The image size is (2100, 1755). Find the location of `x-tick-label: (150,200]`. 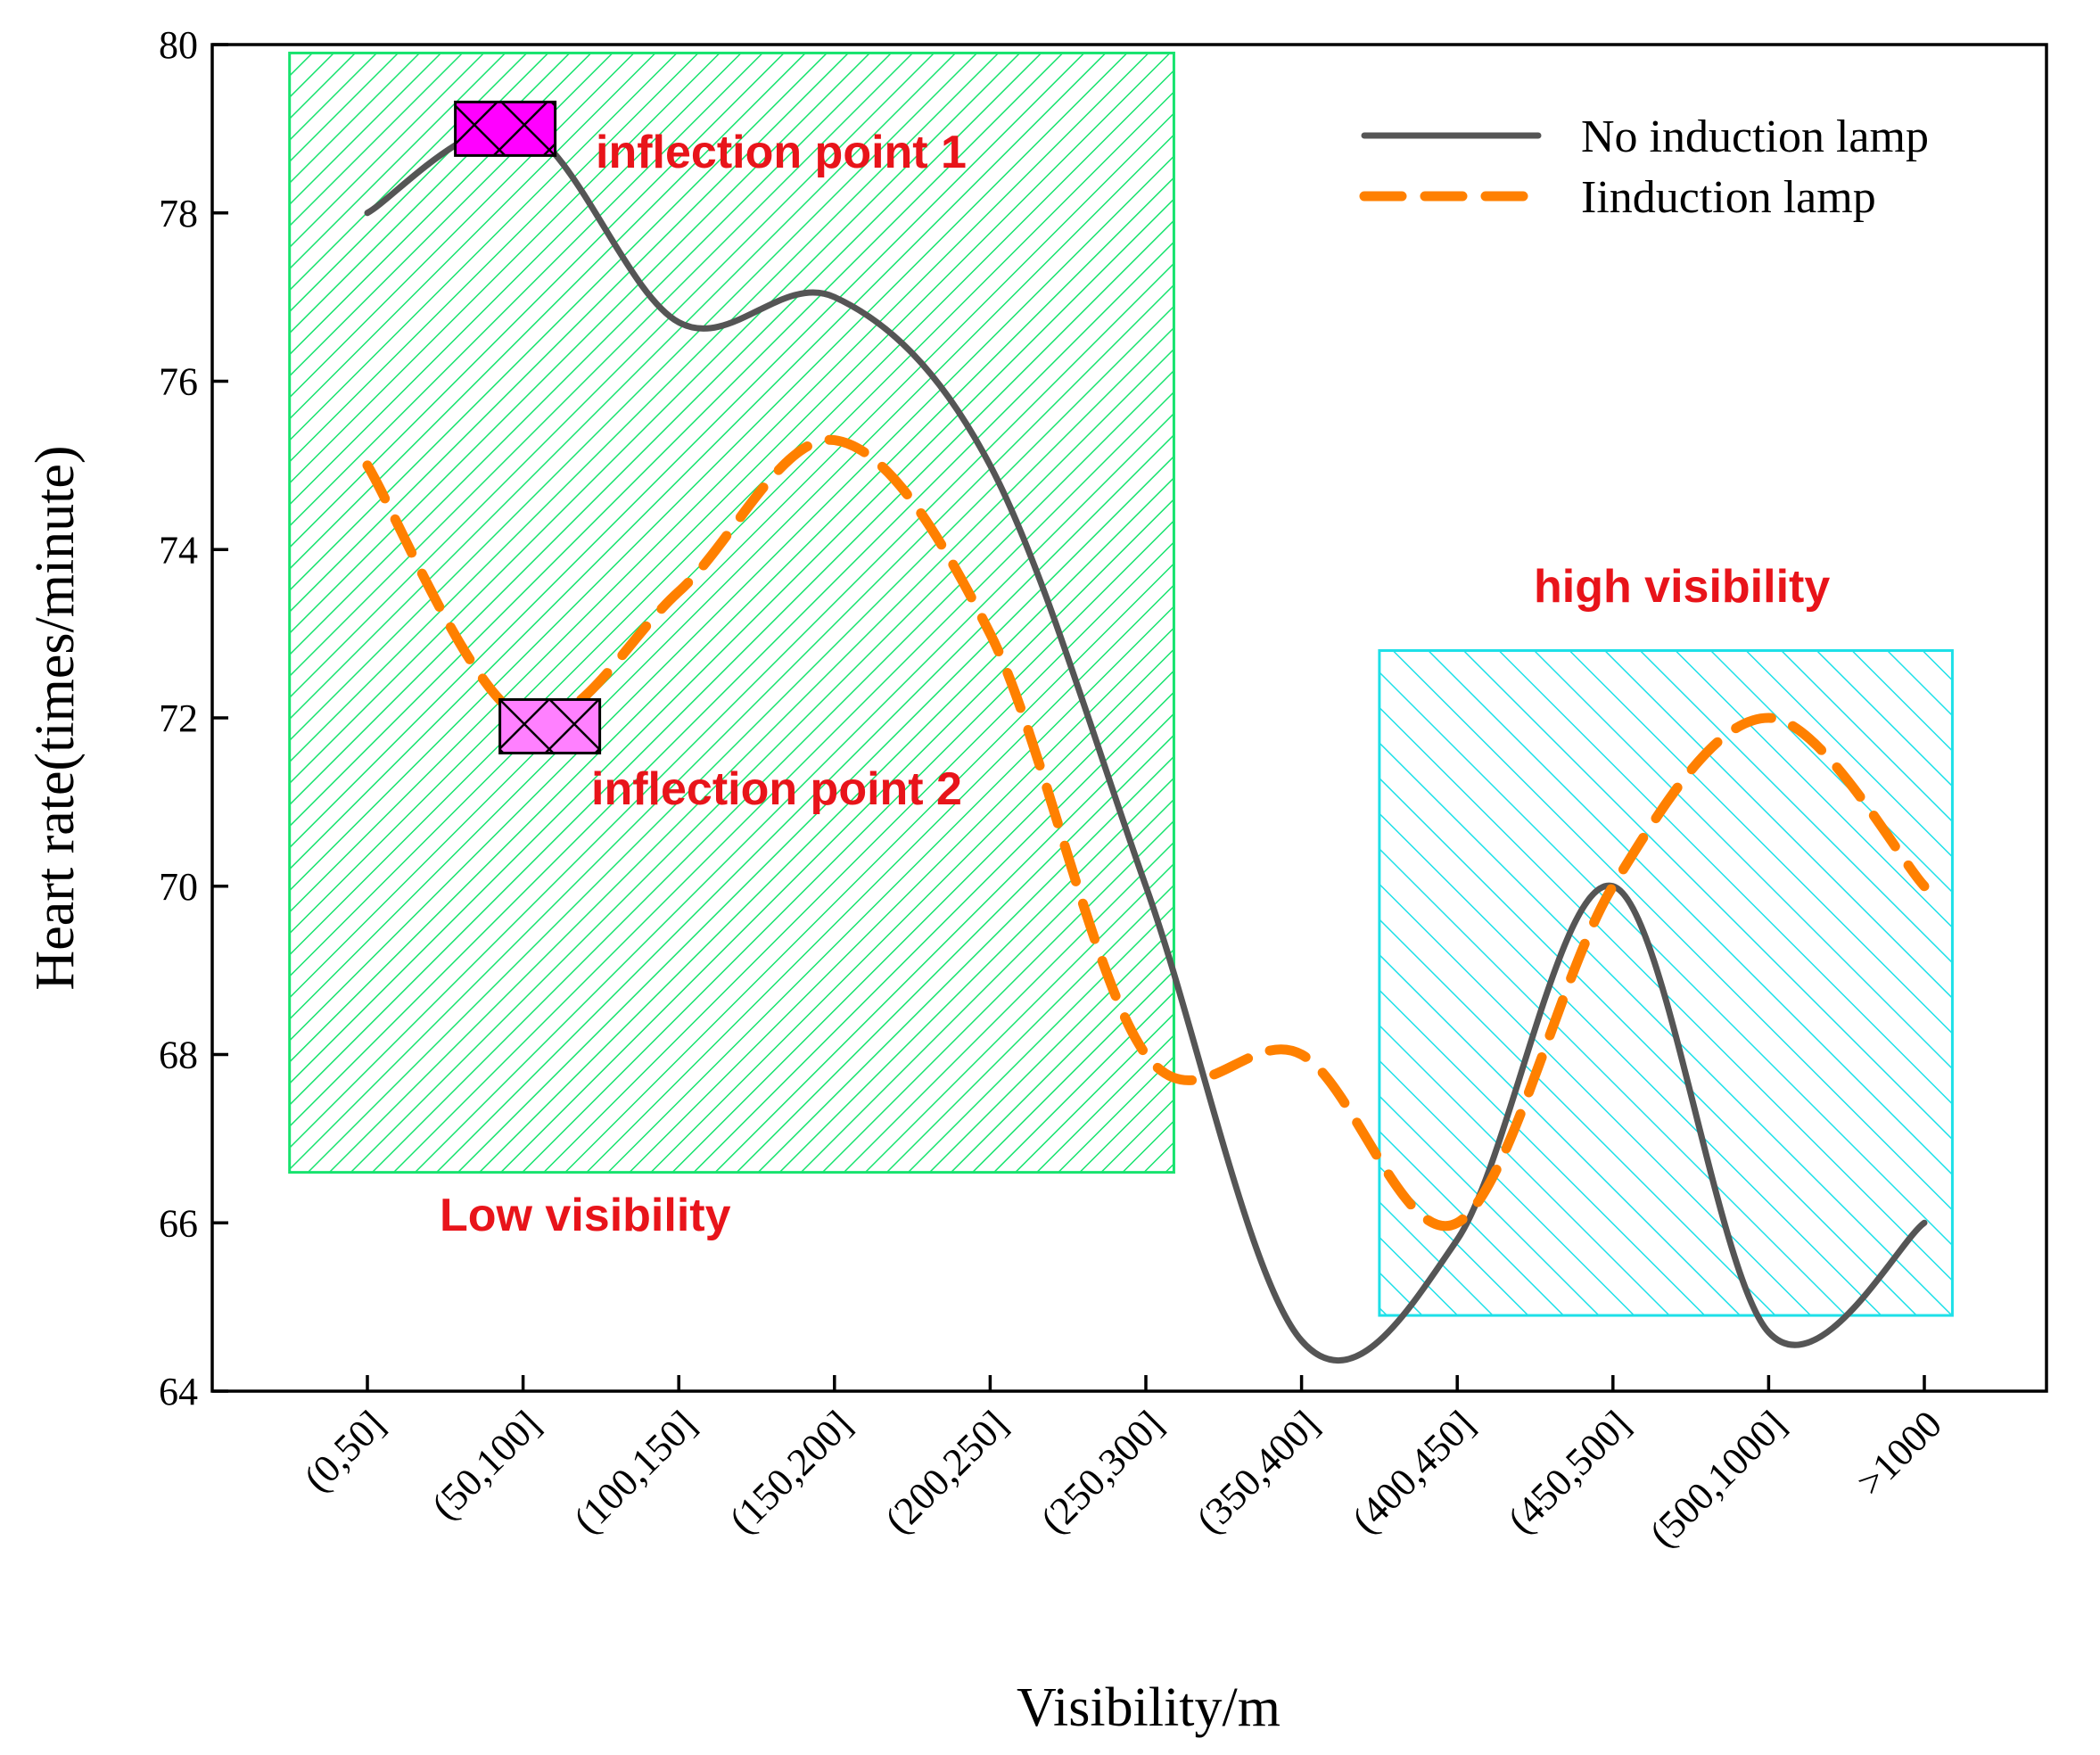

x-tick-label: (150,200] is located at coordinates (791, 1471).